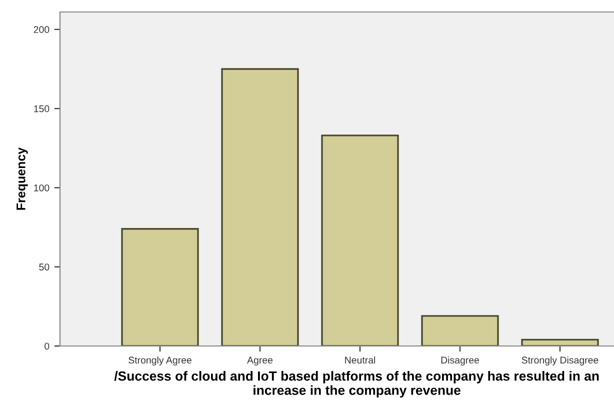 The image size is (614, 401). I want to click on y-tick-label: 200, so click(42, 30).